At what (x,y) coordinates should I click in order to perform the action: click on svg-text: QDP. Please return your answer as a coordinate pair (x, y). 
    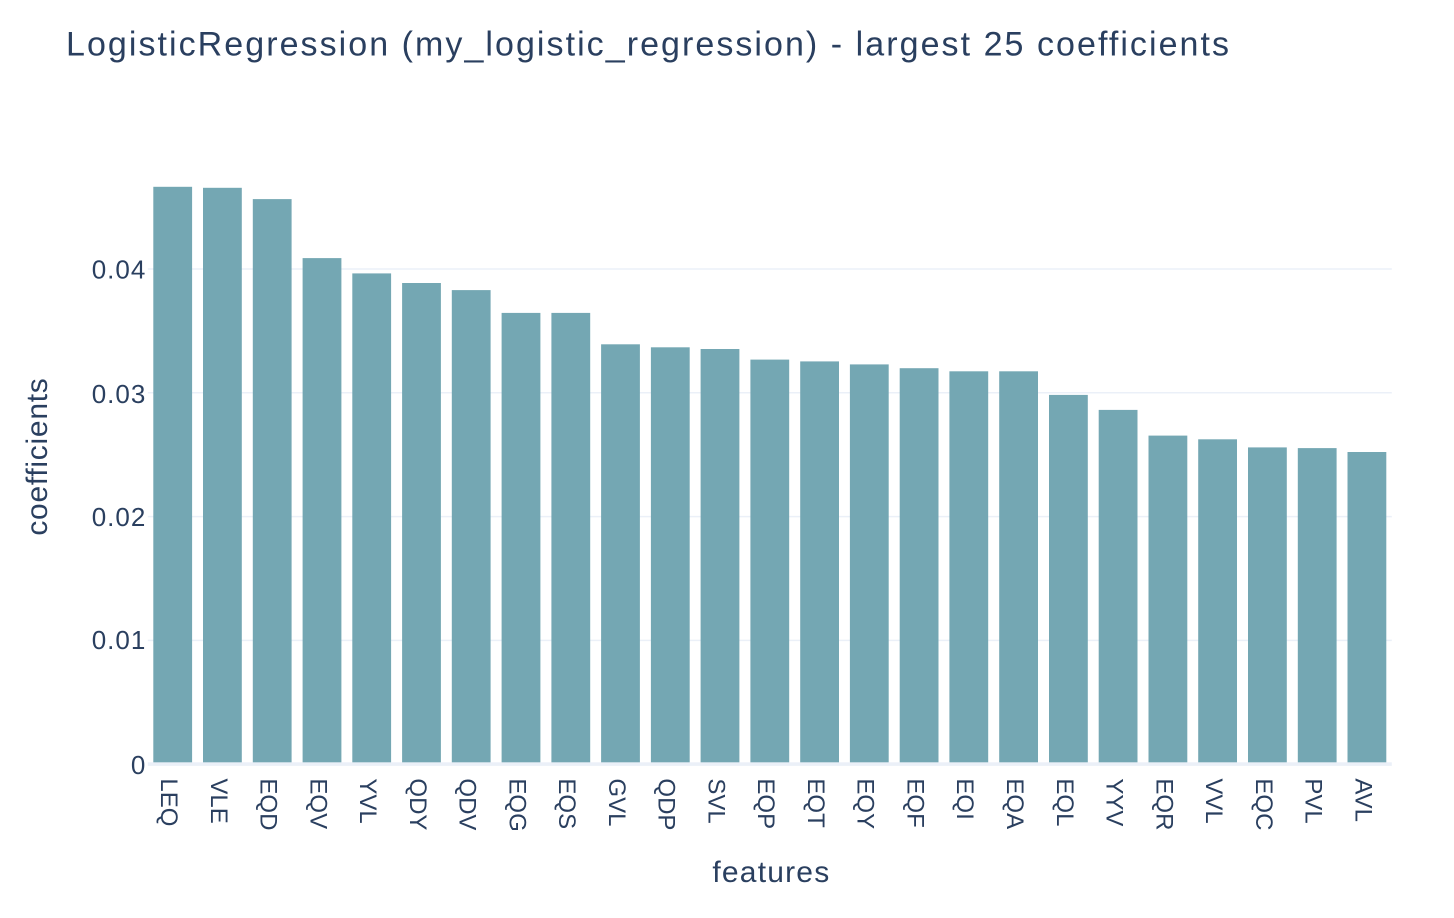
    Looking at the image, I should click on (666, 804).